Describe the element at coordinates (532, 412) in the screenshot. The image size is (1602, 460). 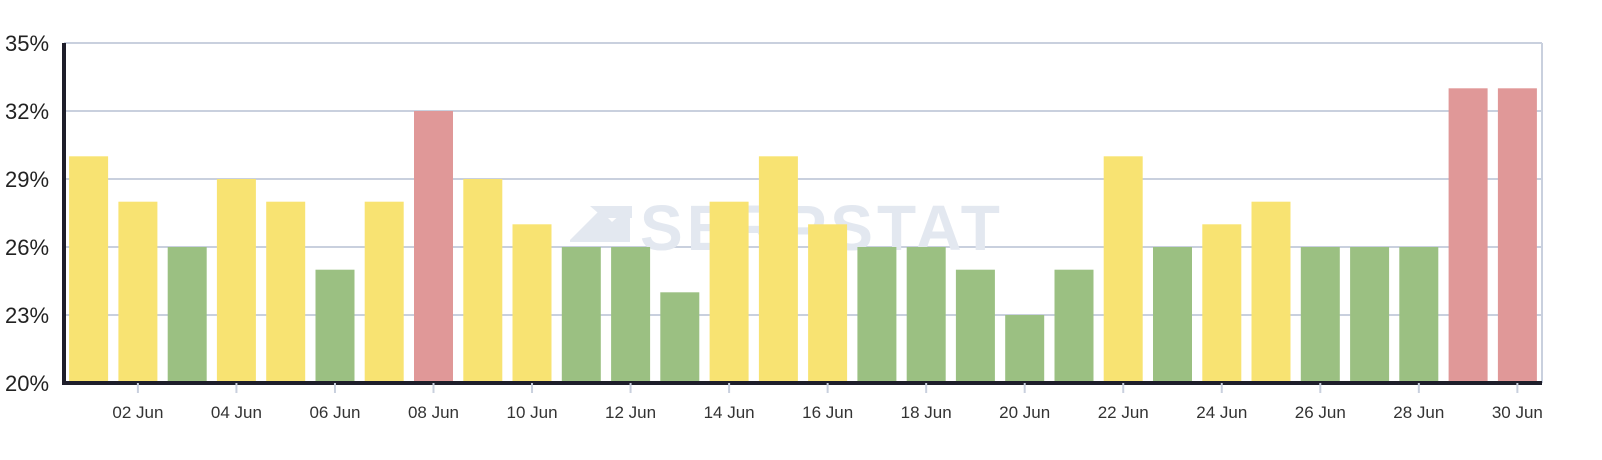
I see `x-tick-label: 10 Jun` at that location.